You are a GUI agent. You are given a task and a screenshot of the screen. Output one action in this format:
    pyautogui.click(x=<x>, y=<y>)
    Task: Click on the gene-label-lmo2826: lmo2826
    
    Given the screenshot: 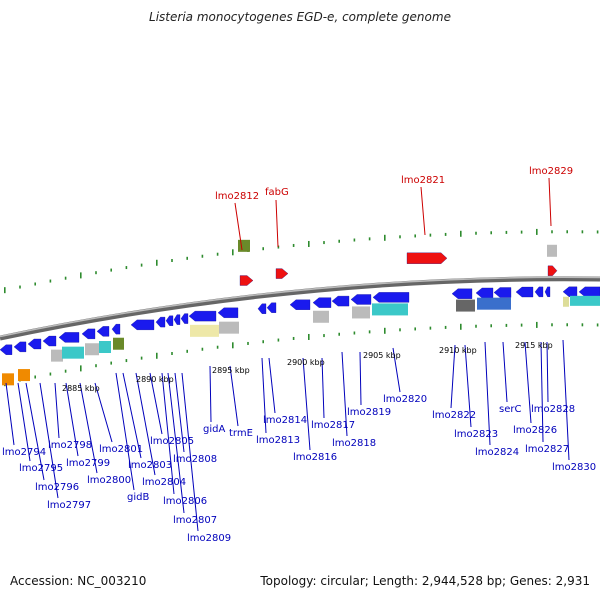 What is the action you would take?
    pyautogui.click(x=535, y=430)
    